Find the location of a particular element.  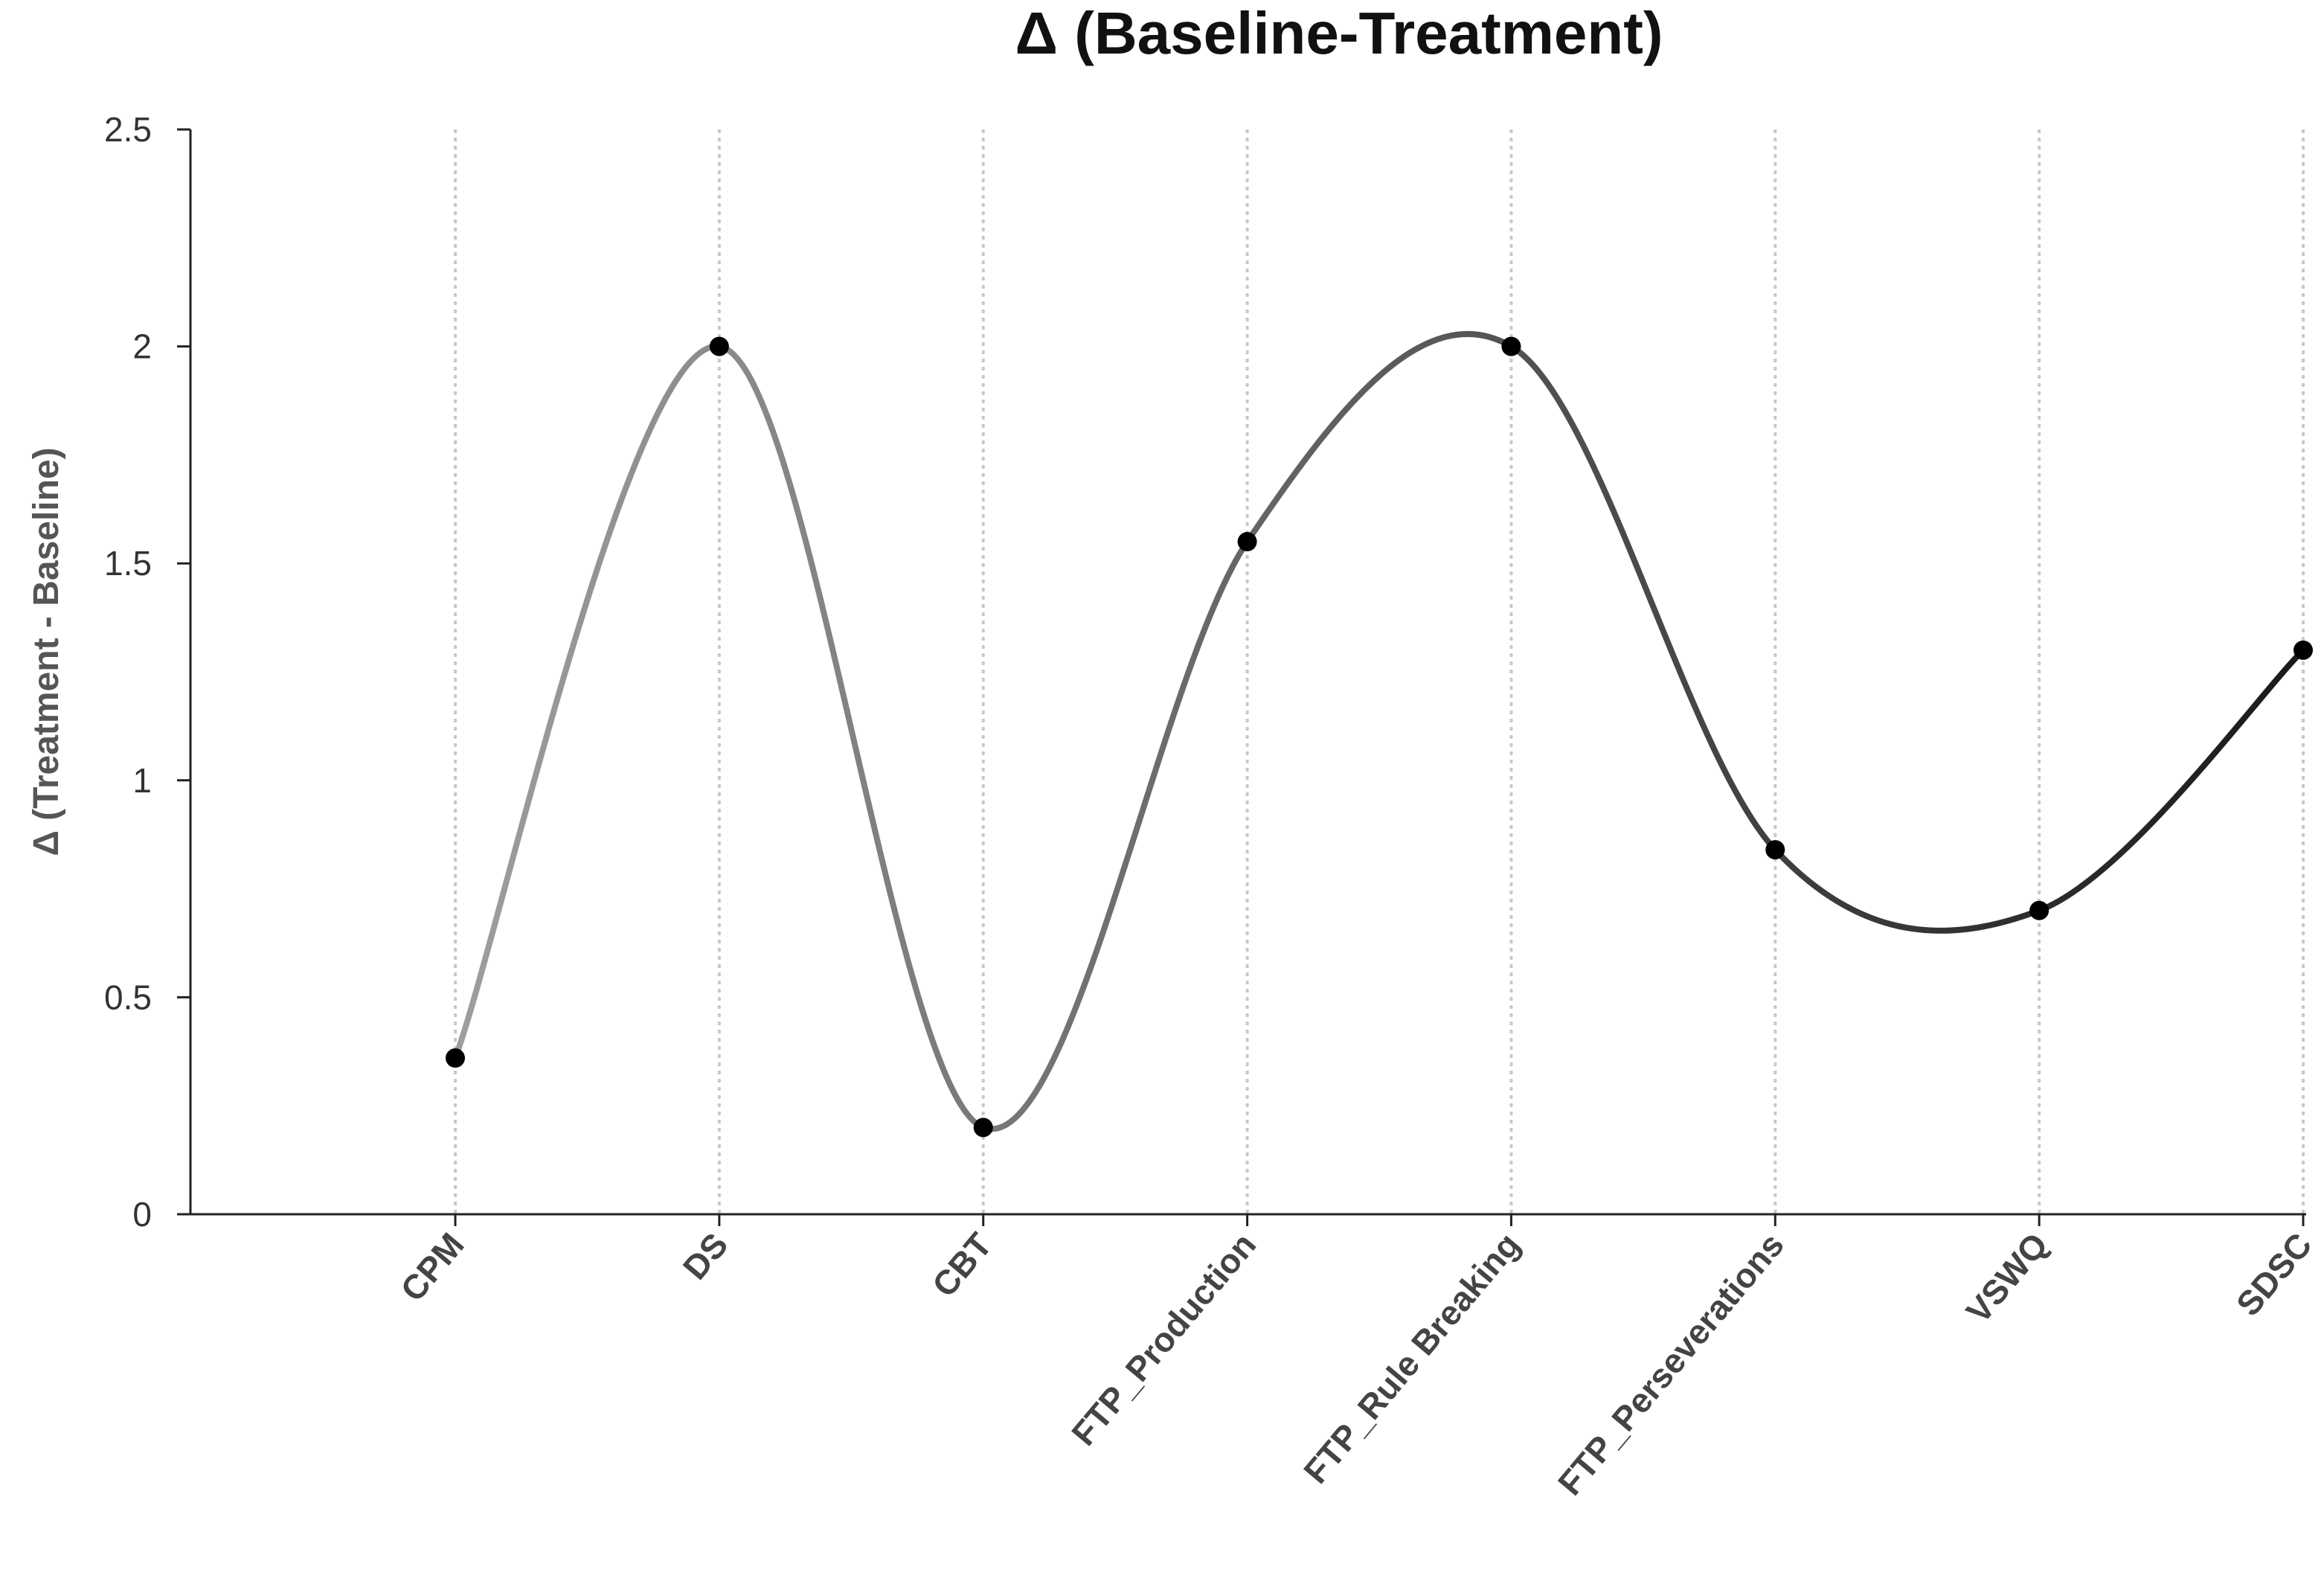

y-tick-label: 1.5 is located at coordinates (128, 563).